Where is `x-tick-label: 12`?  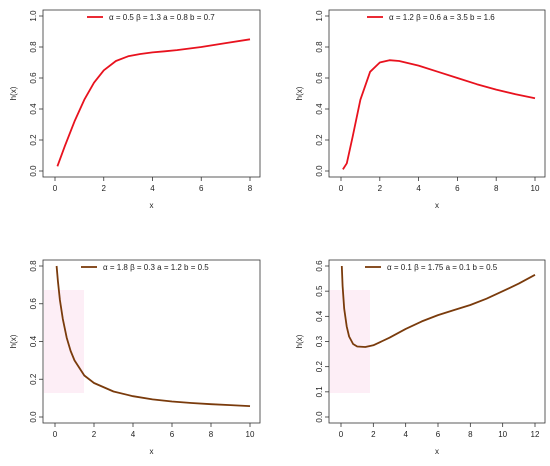
x-tick-label: 12 is located at coordinates (535, 434).